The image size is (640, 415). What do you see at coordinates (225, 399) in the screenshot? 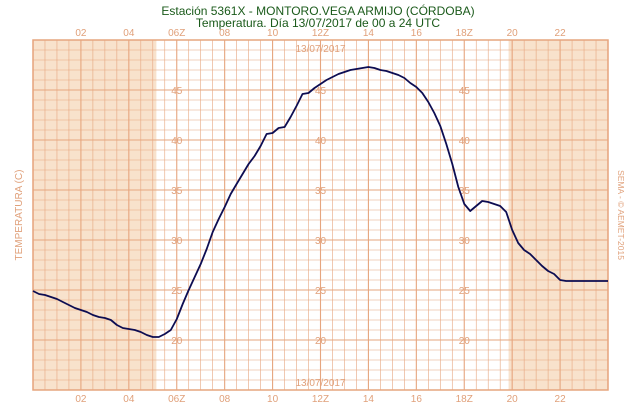
I see `x-tick-label-bottom: 08` at bounding box center [225, 399].